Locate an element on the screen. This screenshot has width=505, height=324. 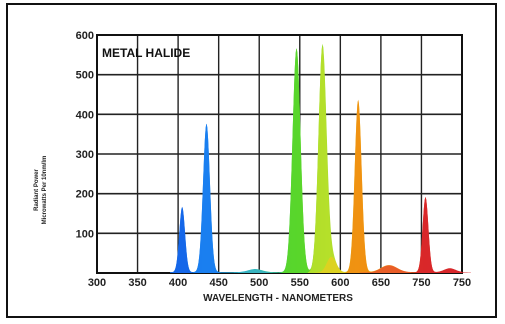
x-tick-label: 500 is located at coordinates (259, 283).